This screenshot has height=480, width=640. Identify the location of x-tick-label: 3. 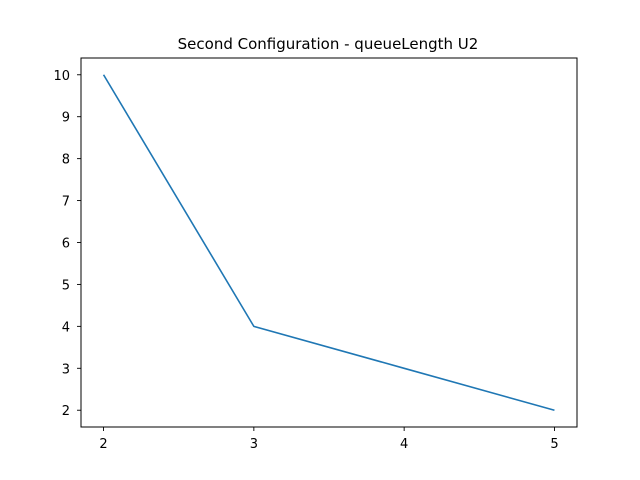
(254, 444).